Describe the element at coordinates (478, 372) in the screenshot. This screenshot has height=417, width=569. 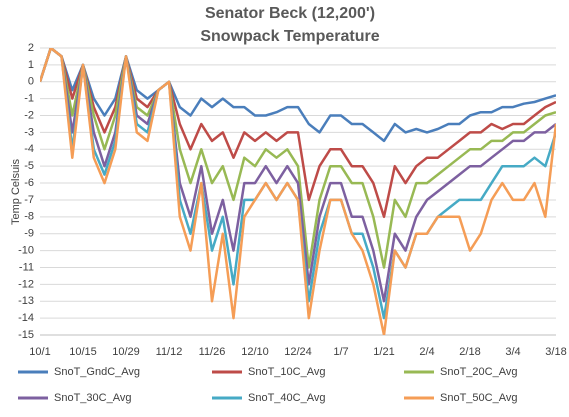
I see `legend-label: SnoT_20C_Avg` at that location.